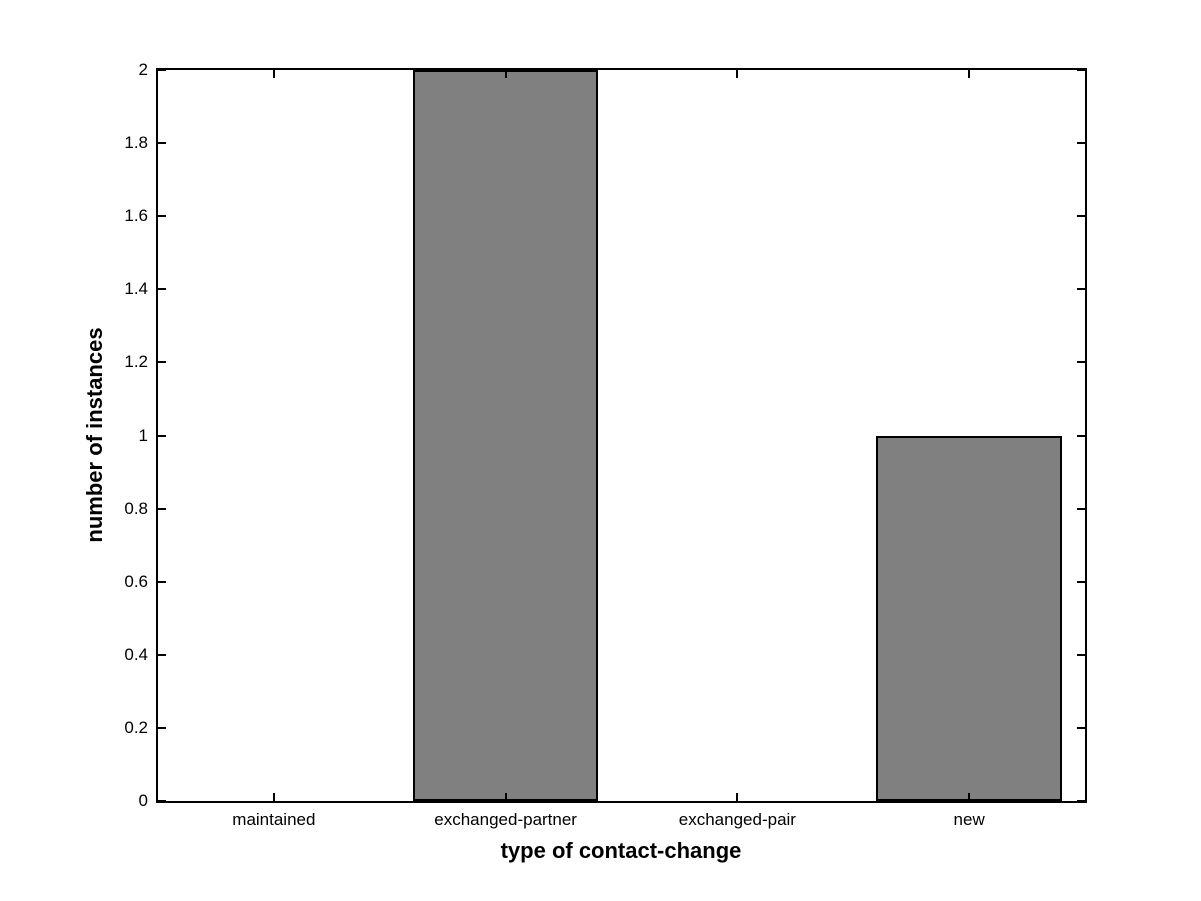 The height and width of the screenshot is (901, 1201). What do you see at coordinates (737, 819) in the screenshot?
I see `x-tick-label-exchanged-pair: exchanged-pair` at bounding box center [737, 819].